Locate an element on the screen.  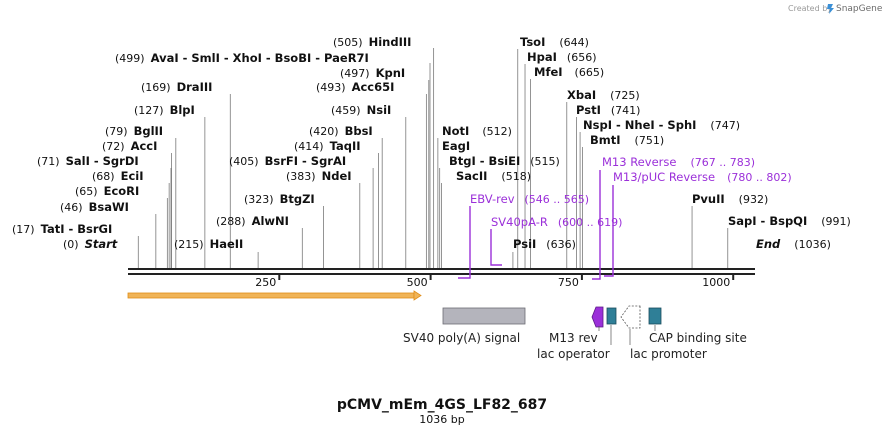
primer-label-sv40pa-r: SV40pA-R (600 .. 619) is located at coordinates (556, 222).